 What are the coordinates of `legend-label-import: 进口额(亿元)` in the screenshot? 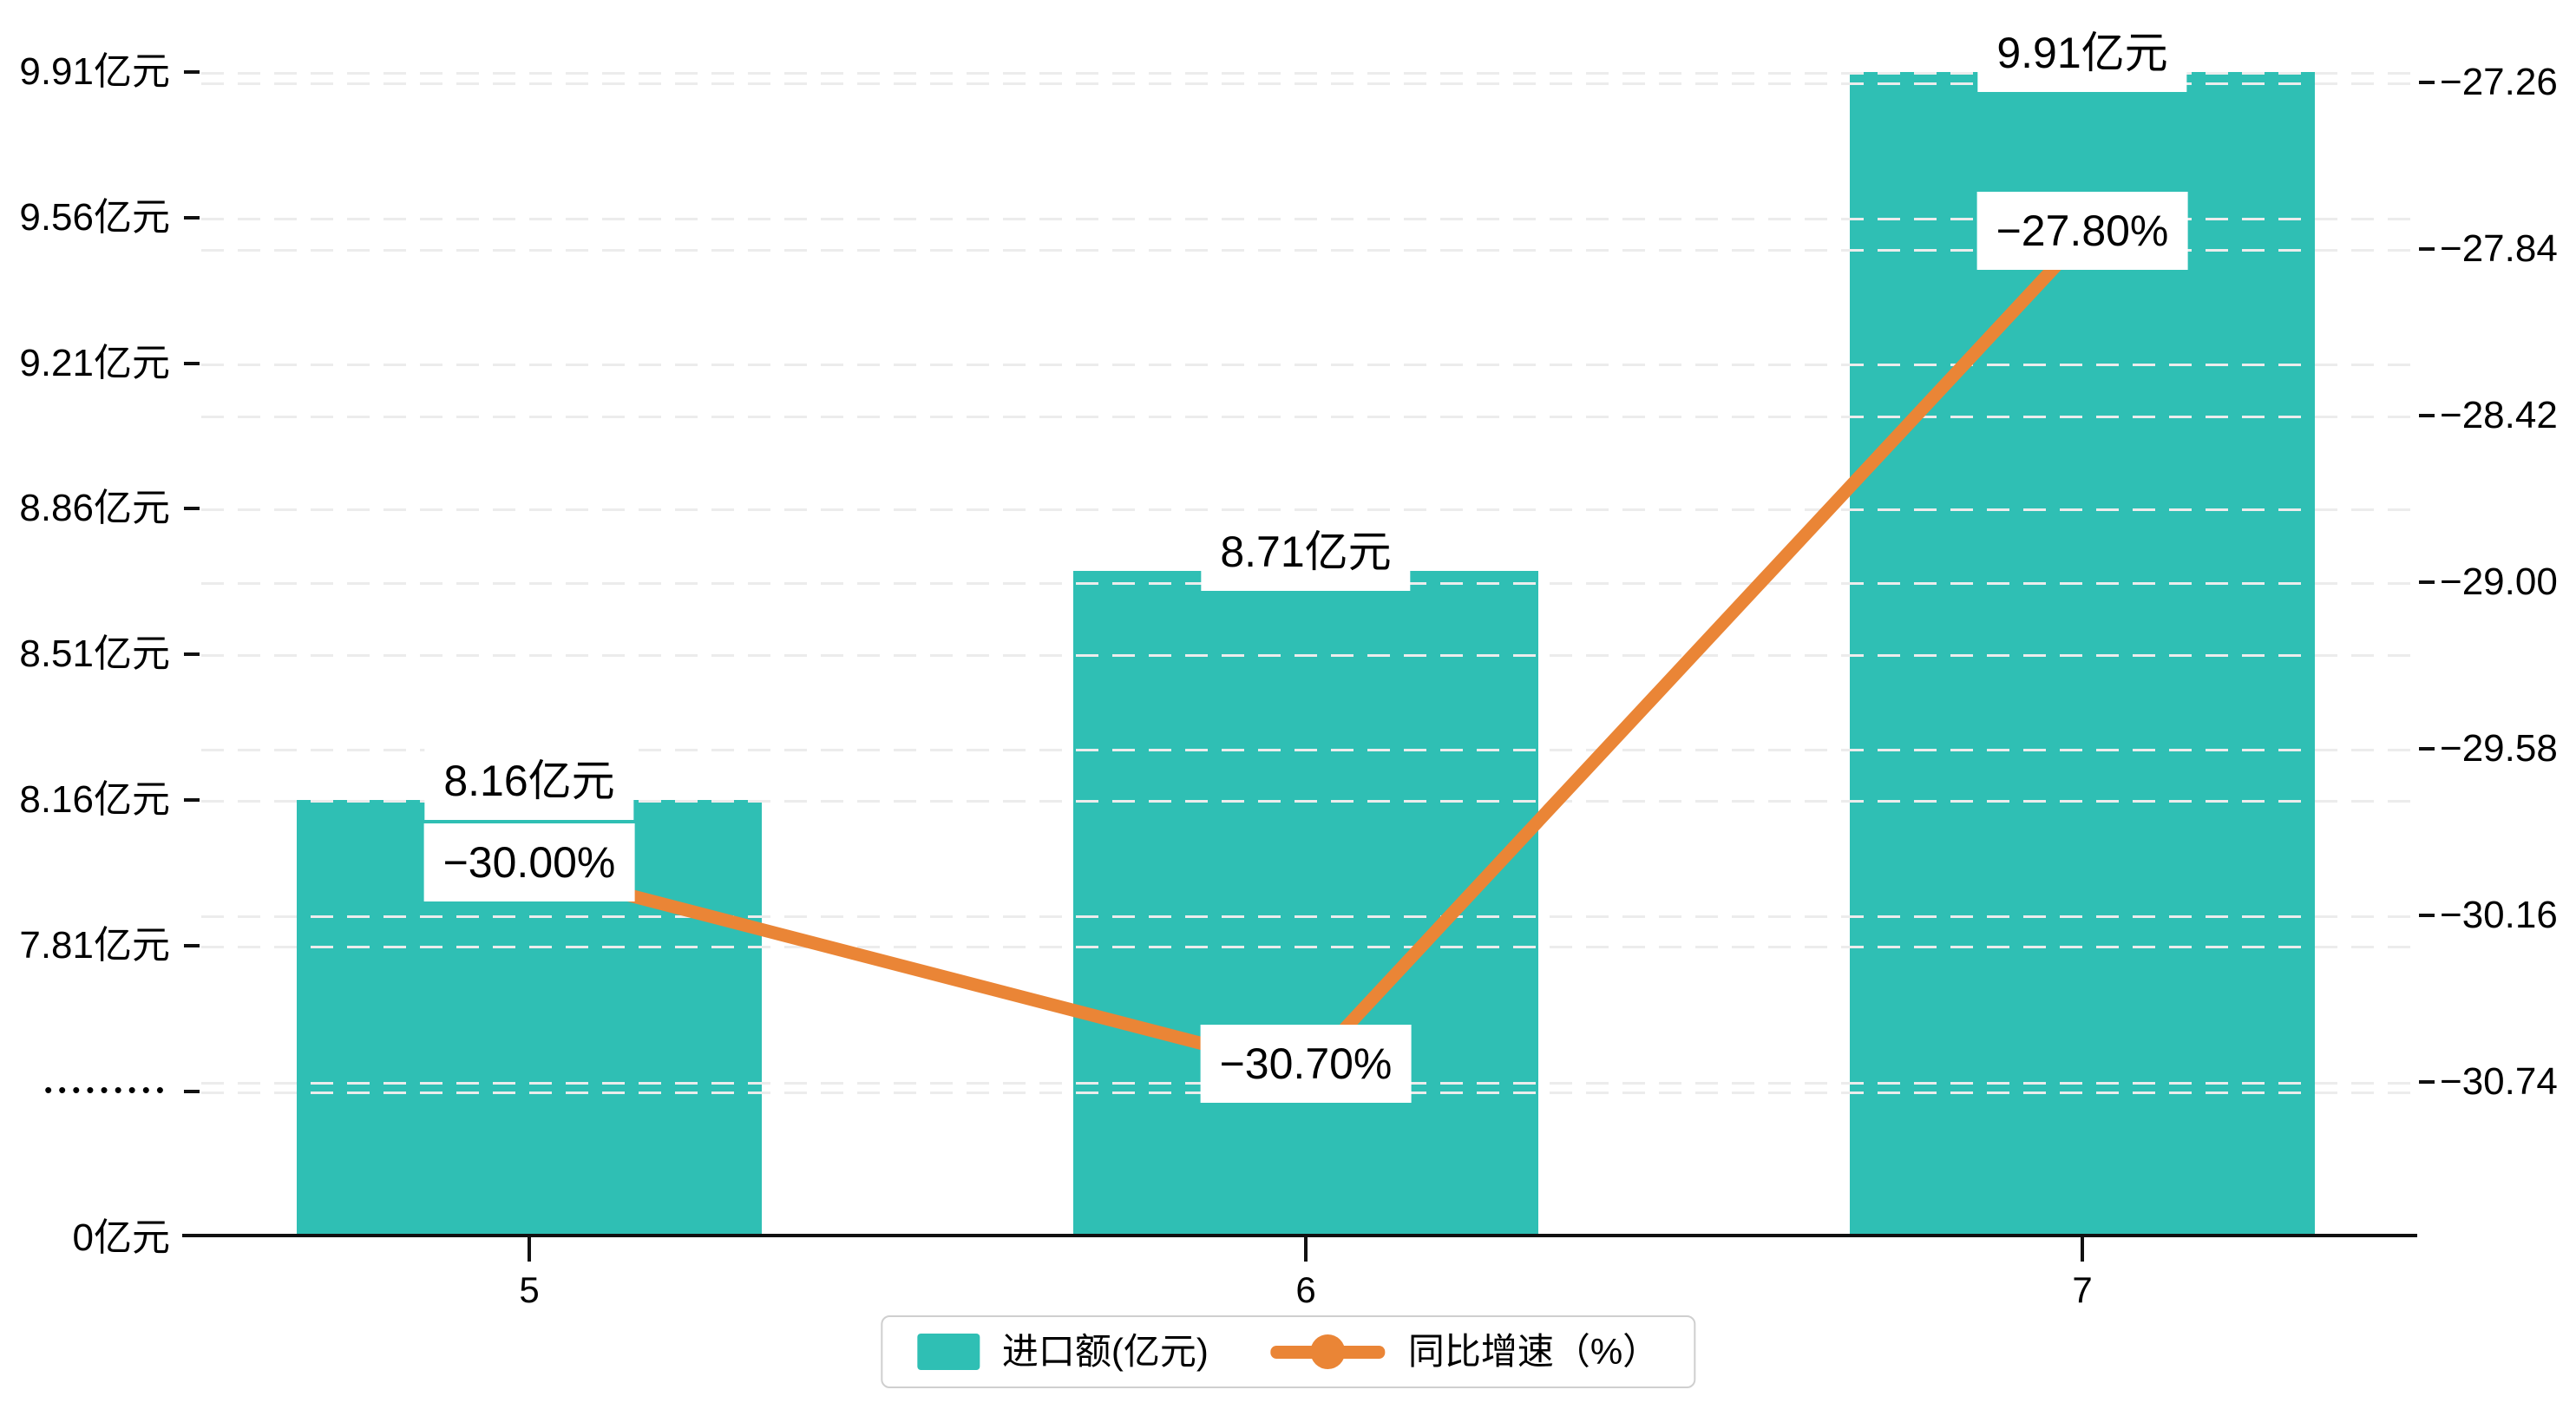 It's located at (1105, 1351).